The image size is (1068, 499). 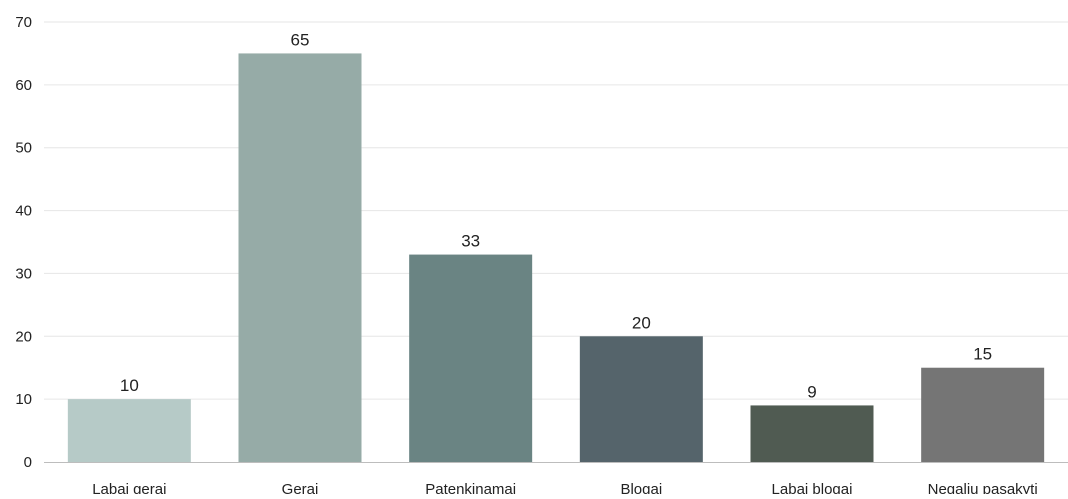 What do you see at coordinates (300, 487) in the screenshot?
I see `x-tick-label: Gerai` at bounding box center [300, 487].